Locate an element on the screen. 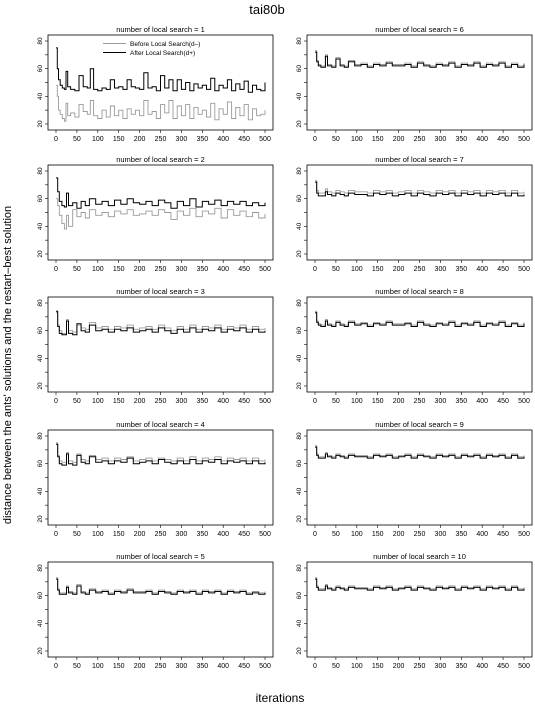 The image size is (535, 704). panel-title: number of local search = 4 is located at coordinates (160, 424).